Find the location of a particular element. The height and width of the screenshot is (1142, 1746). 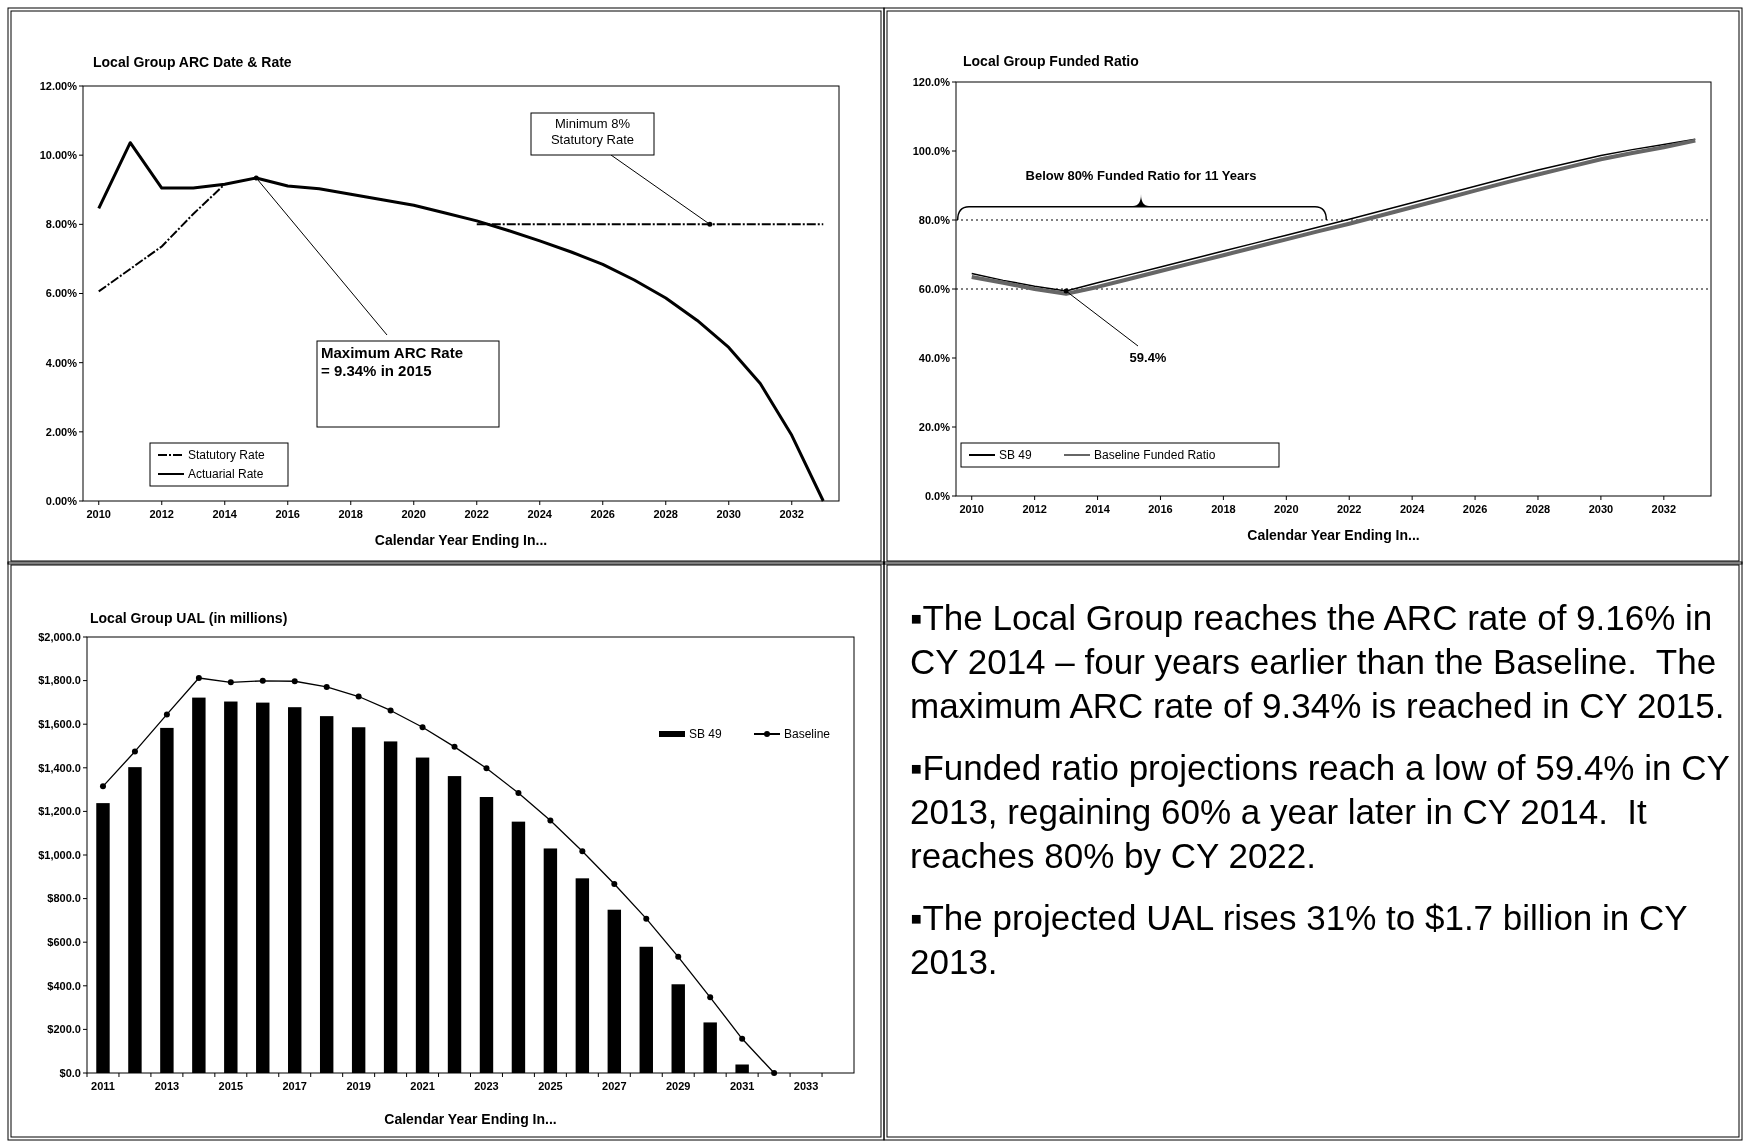

x-tick-label: 2011 is located at coordinates (103, 1086).